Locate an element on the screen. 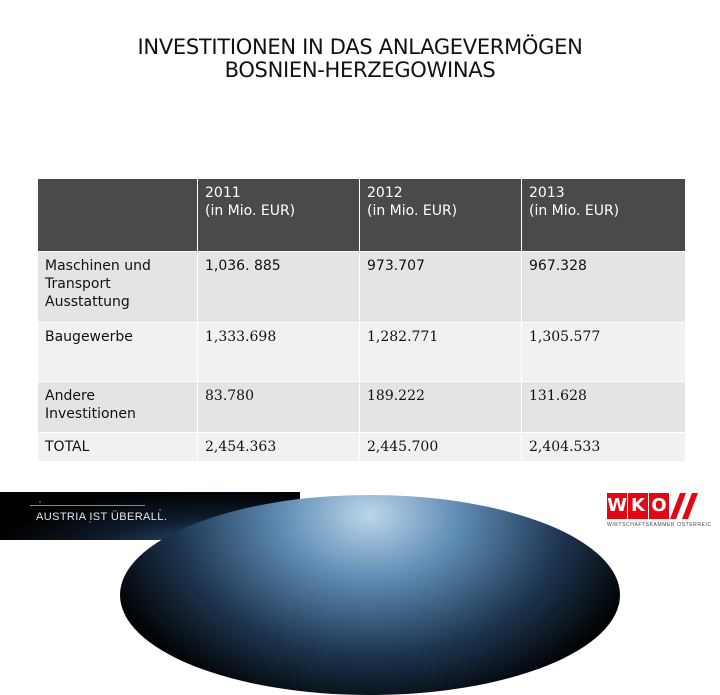  row-label: Maschinen und Transport Ausstattung is located at coordinates (117, 287).